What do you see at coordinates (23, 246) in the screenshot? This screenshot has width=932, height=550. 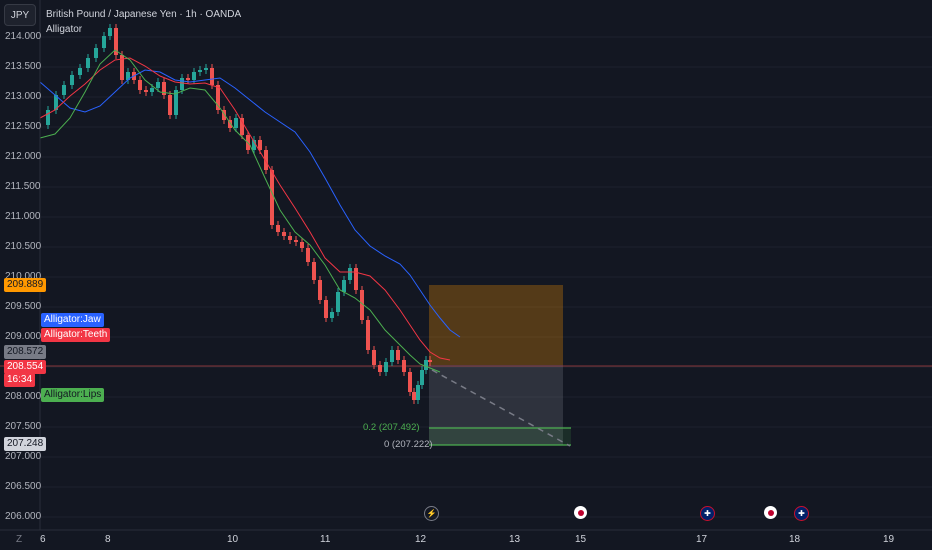 I see `price-tick-label: 210.500` at bounding box center [23, 246].